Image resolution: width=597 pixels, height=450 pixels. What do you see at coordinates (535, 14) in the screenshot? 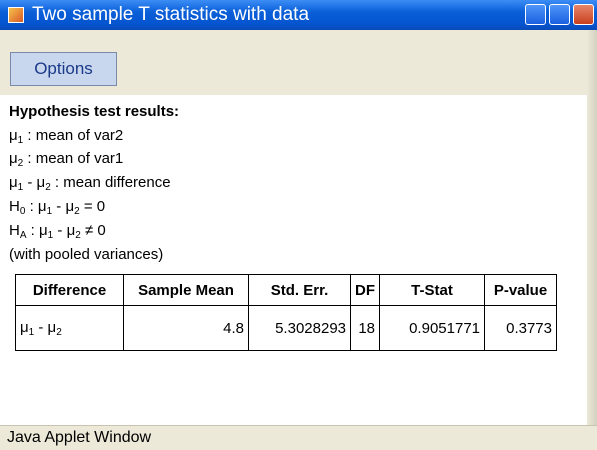
I see `minimize-button` at bounding box center [535, 14].